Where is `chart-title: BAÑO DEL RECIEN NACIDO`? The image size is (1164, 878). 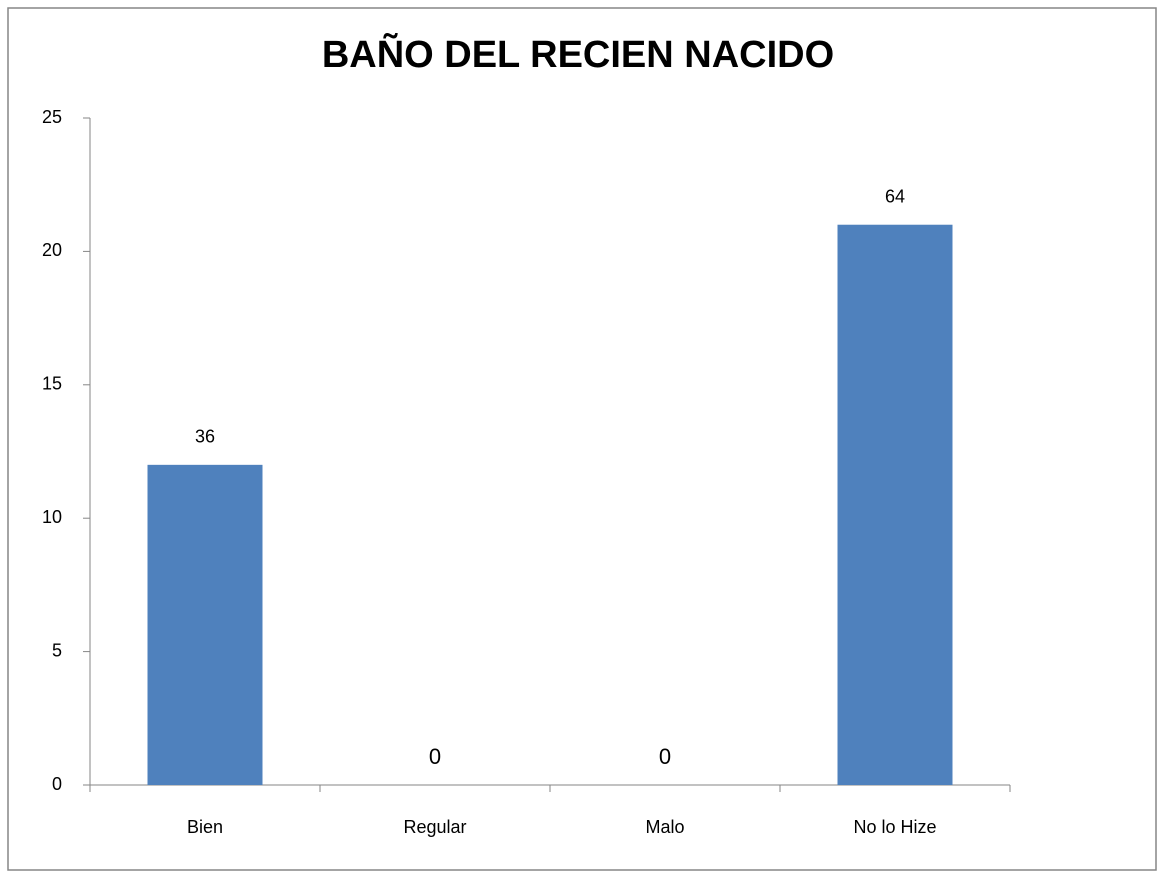 chart-title: BAÑO DEL RECIEN NACIDO is located at coordinates (578, 54).